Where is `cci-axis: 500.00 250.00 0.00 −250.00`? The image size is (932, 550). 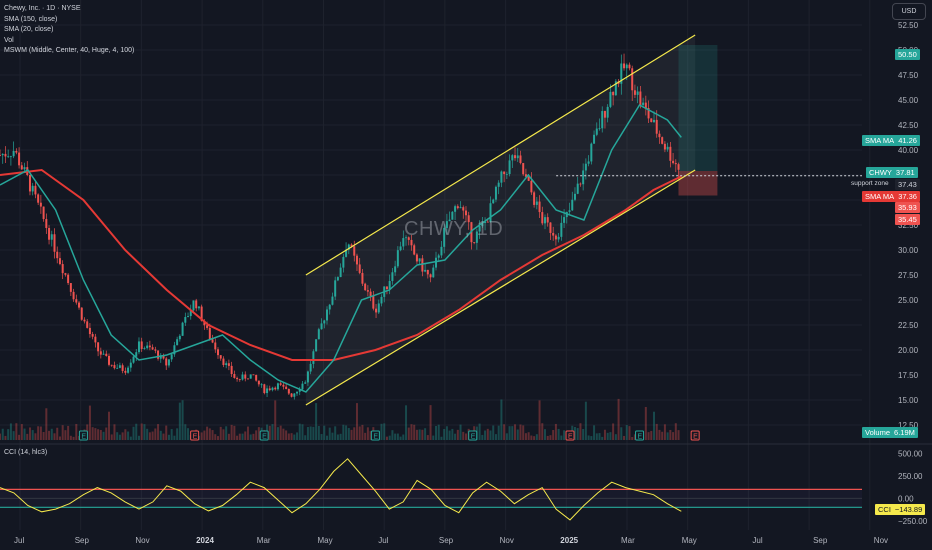
cci-axis: 500.00 250.00 0.00 −250.00 is located at coordinates (913, 487).